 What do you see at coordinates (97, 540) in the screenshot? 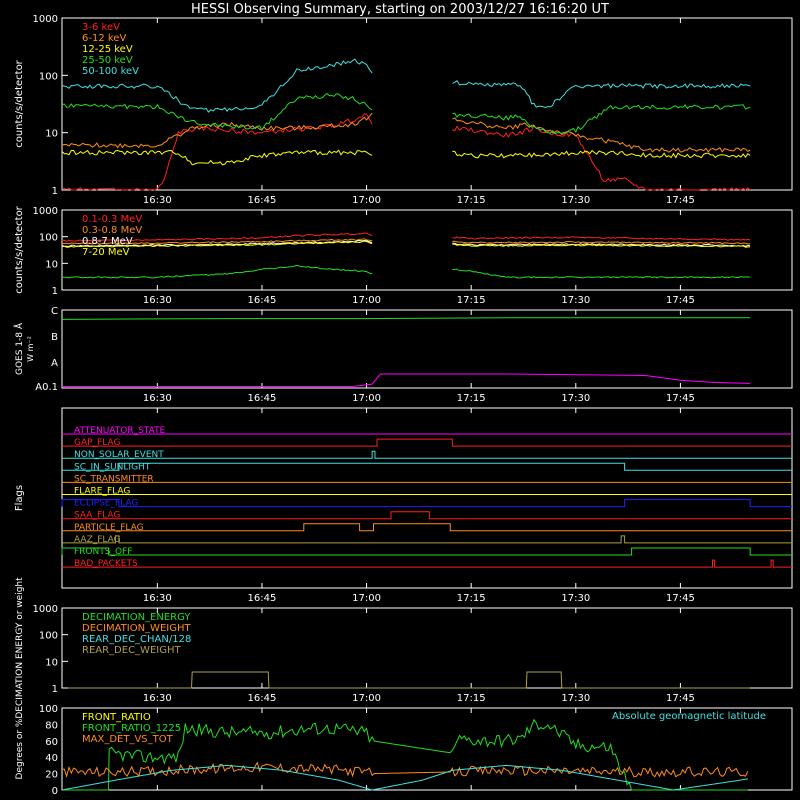
I see `flag-label: AAZ_FLAG` at bounding box center [97, 540].